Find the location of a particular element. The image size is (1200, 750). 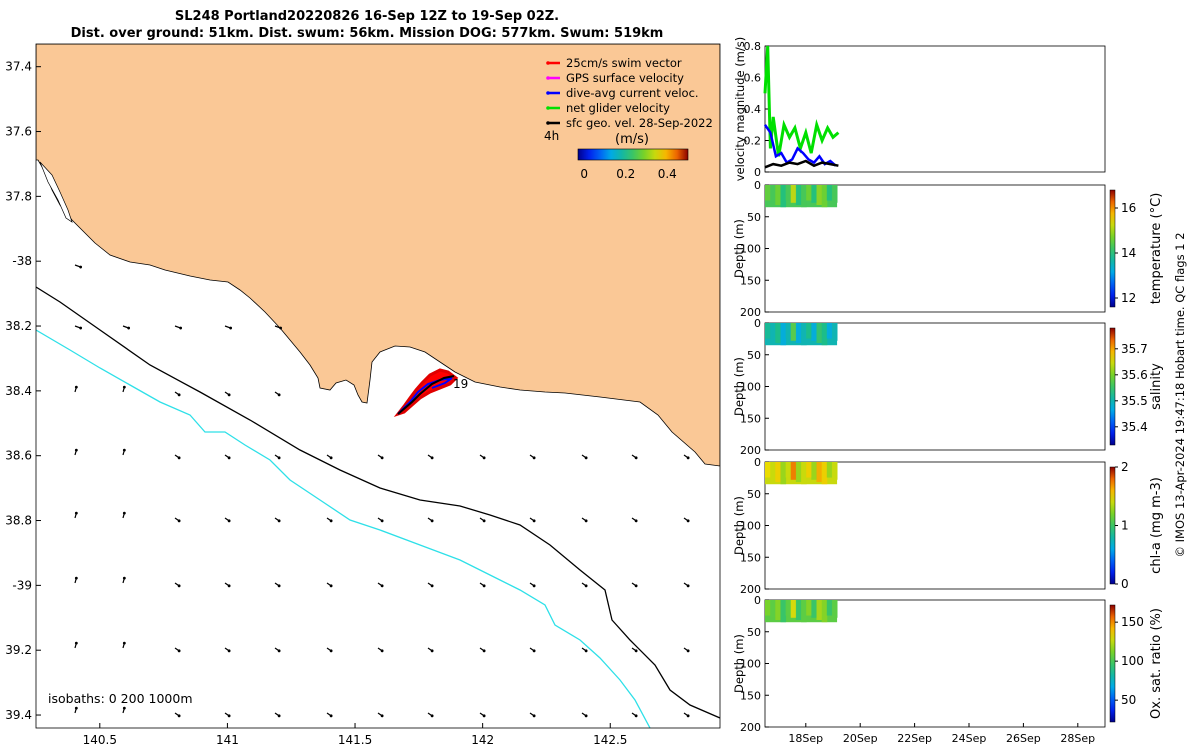

map-y-tick-label: 39.2 is located at coordinates (18, 650).